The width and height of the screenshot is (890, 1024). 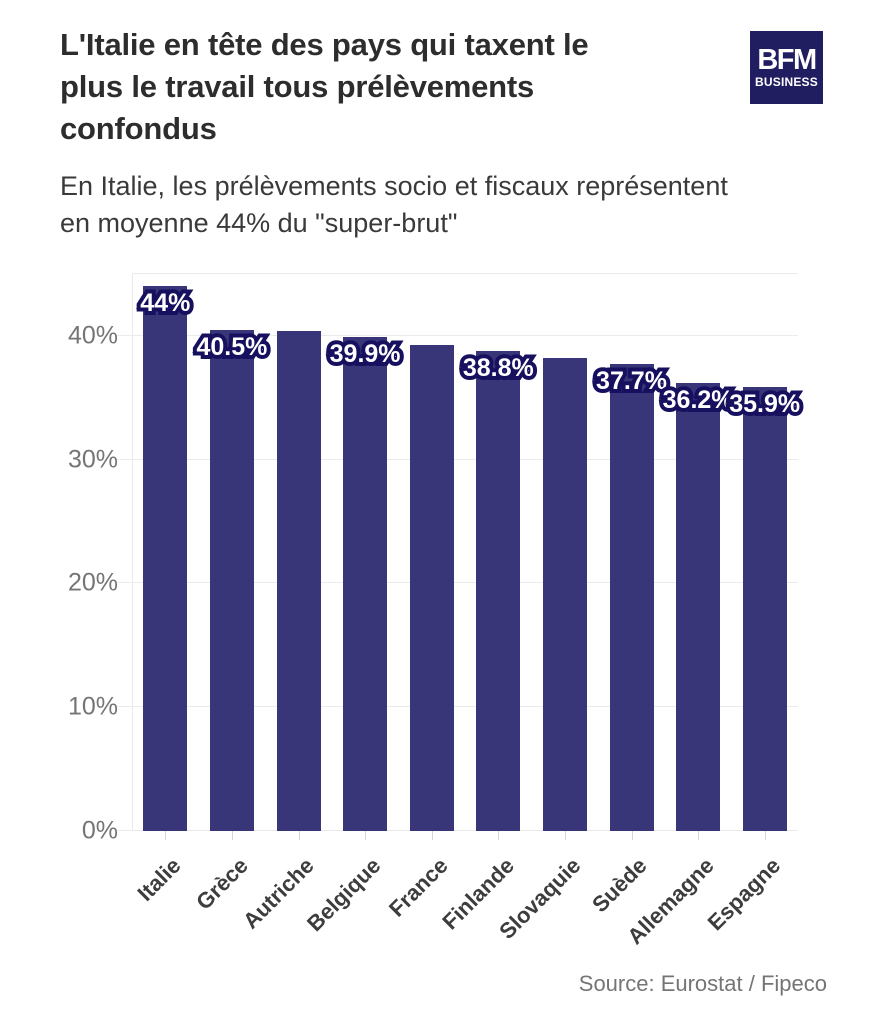 I want to click on bar-value-label-espagne: 35.9% 35.9%, so click(x=764, y=403).